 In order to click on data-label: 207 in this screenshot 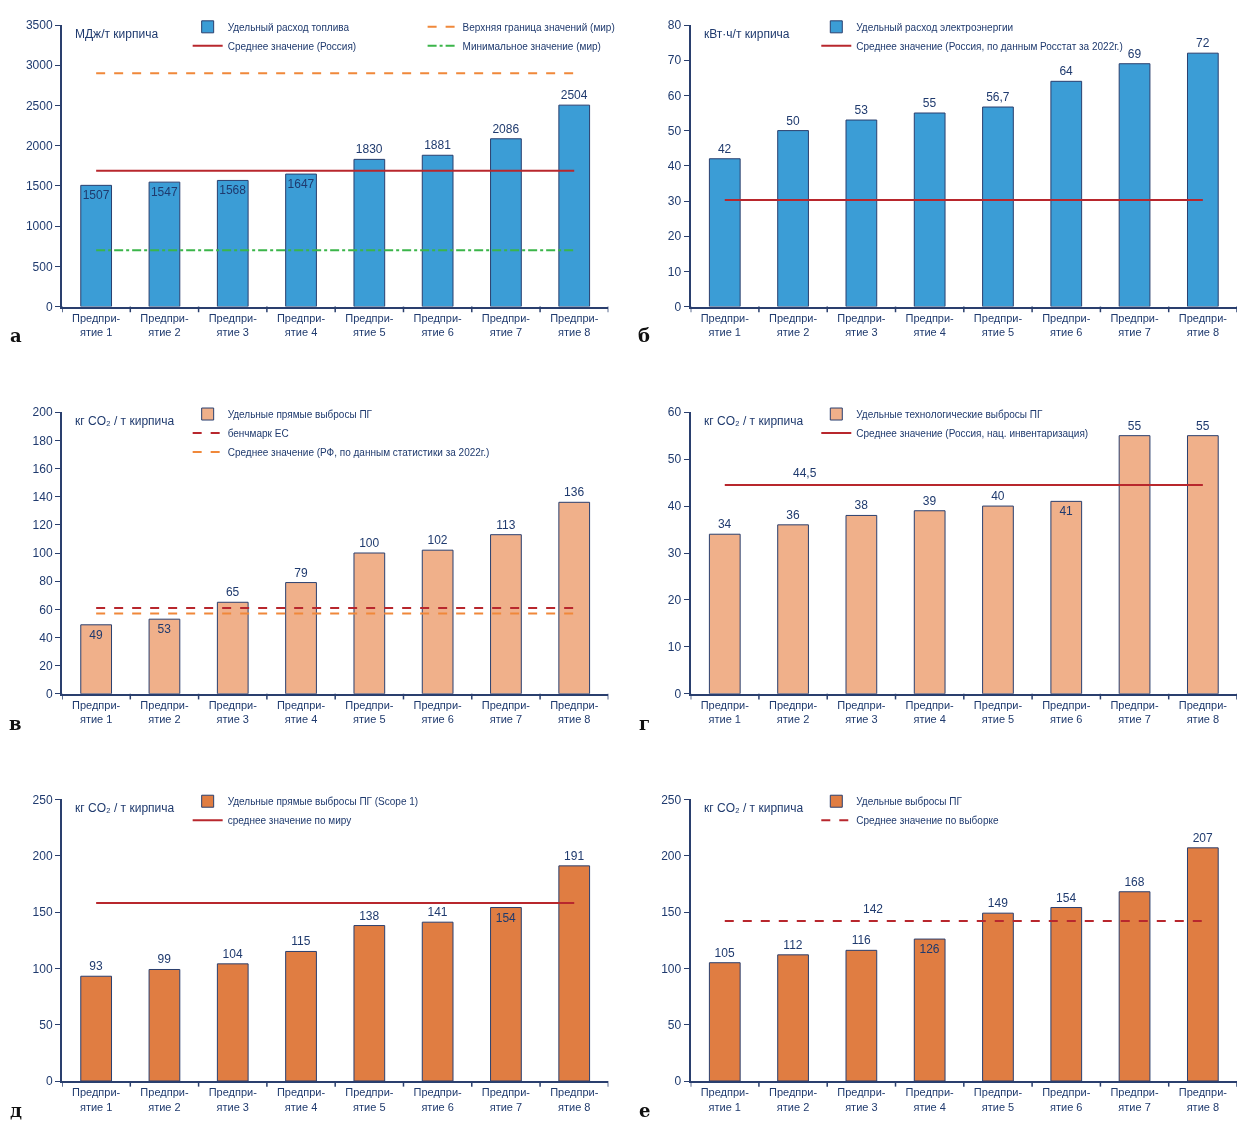, I will do `click(1203, 837)`.